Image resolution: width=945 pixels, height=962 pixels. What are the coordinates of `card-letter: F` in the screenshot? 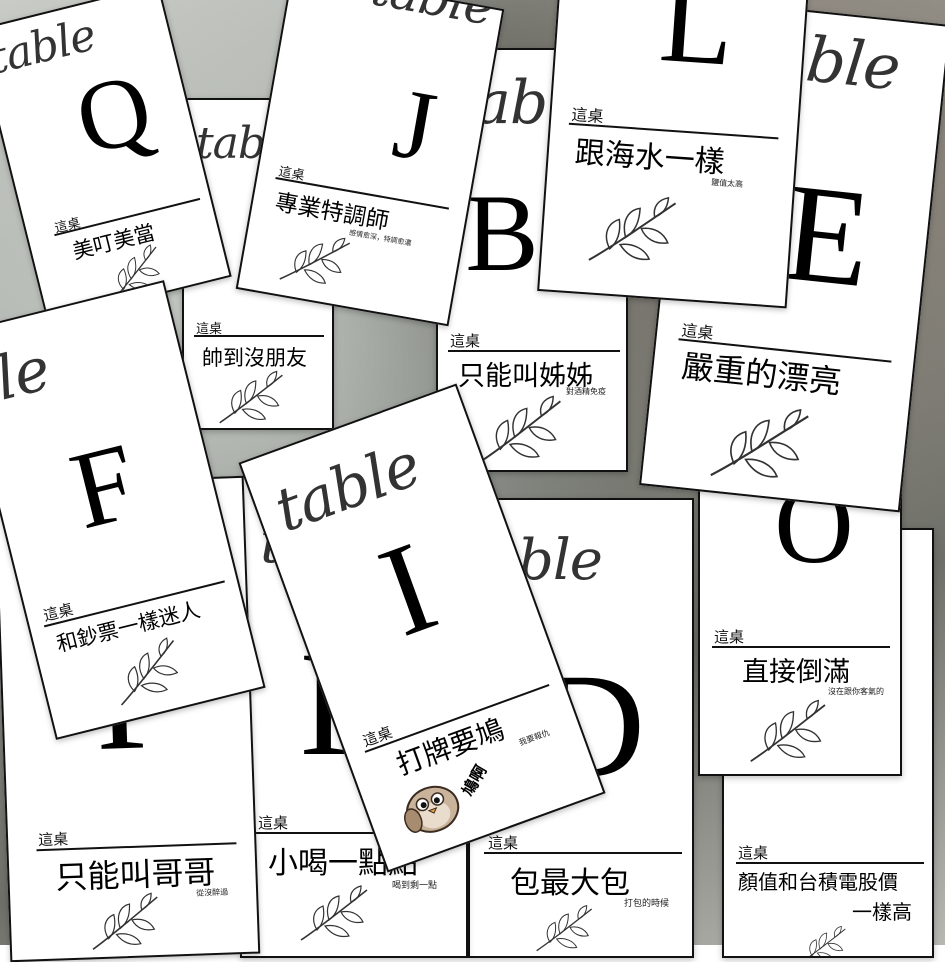 It's located at (104, 486).